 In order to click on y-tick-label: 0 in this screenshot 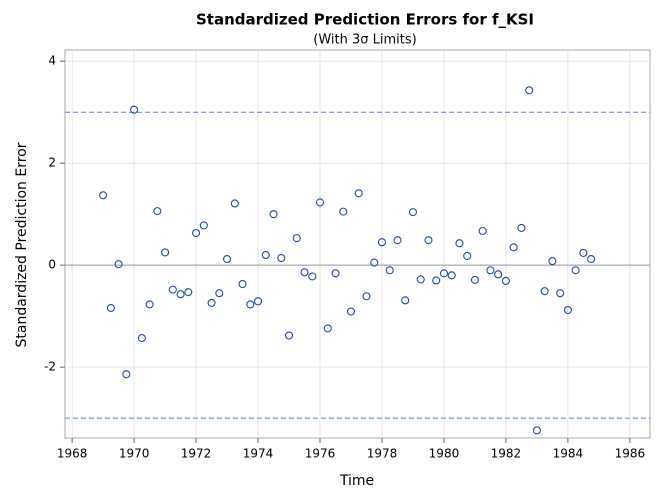, I will do `click(52, 265)`.